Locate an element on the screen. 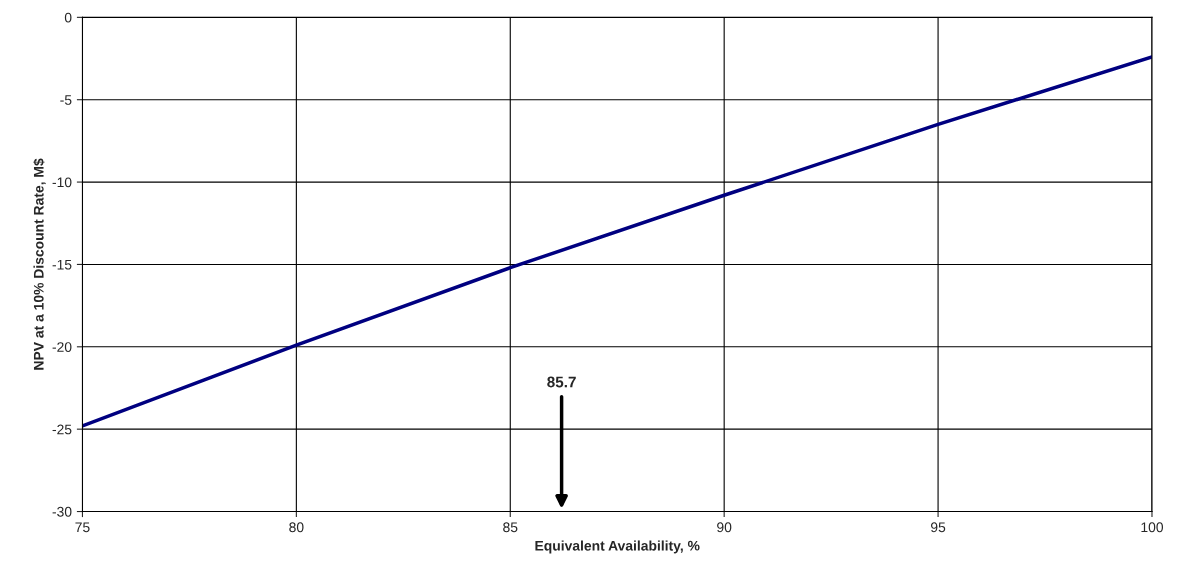  y-tick-label: -20 is located at coordinates (62, 347).